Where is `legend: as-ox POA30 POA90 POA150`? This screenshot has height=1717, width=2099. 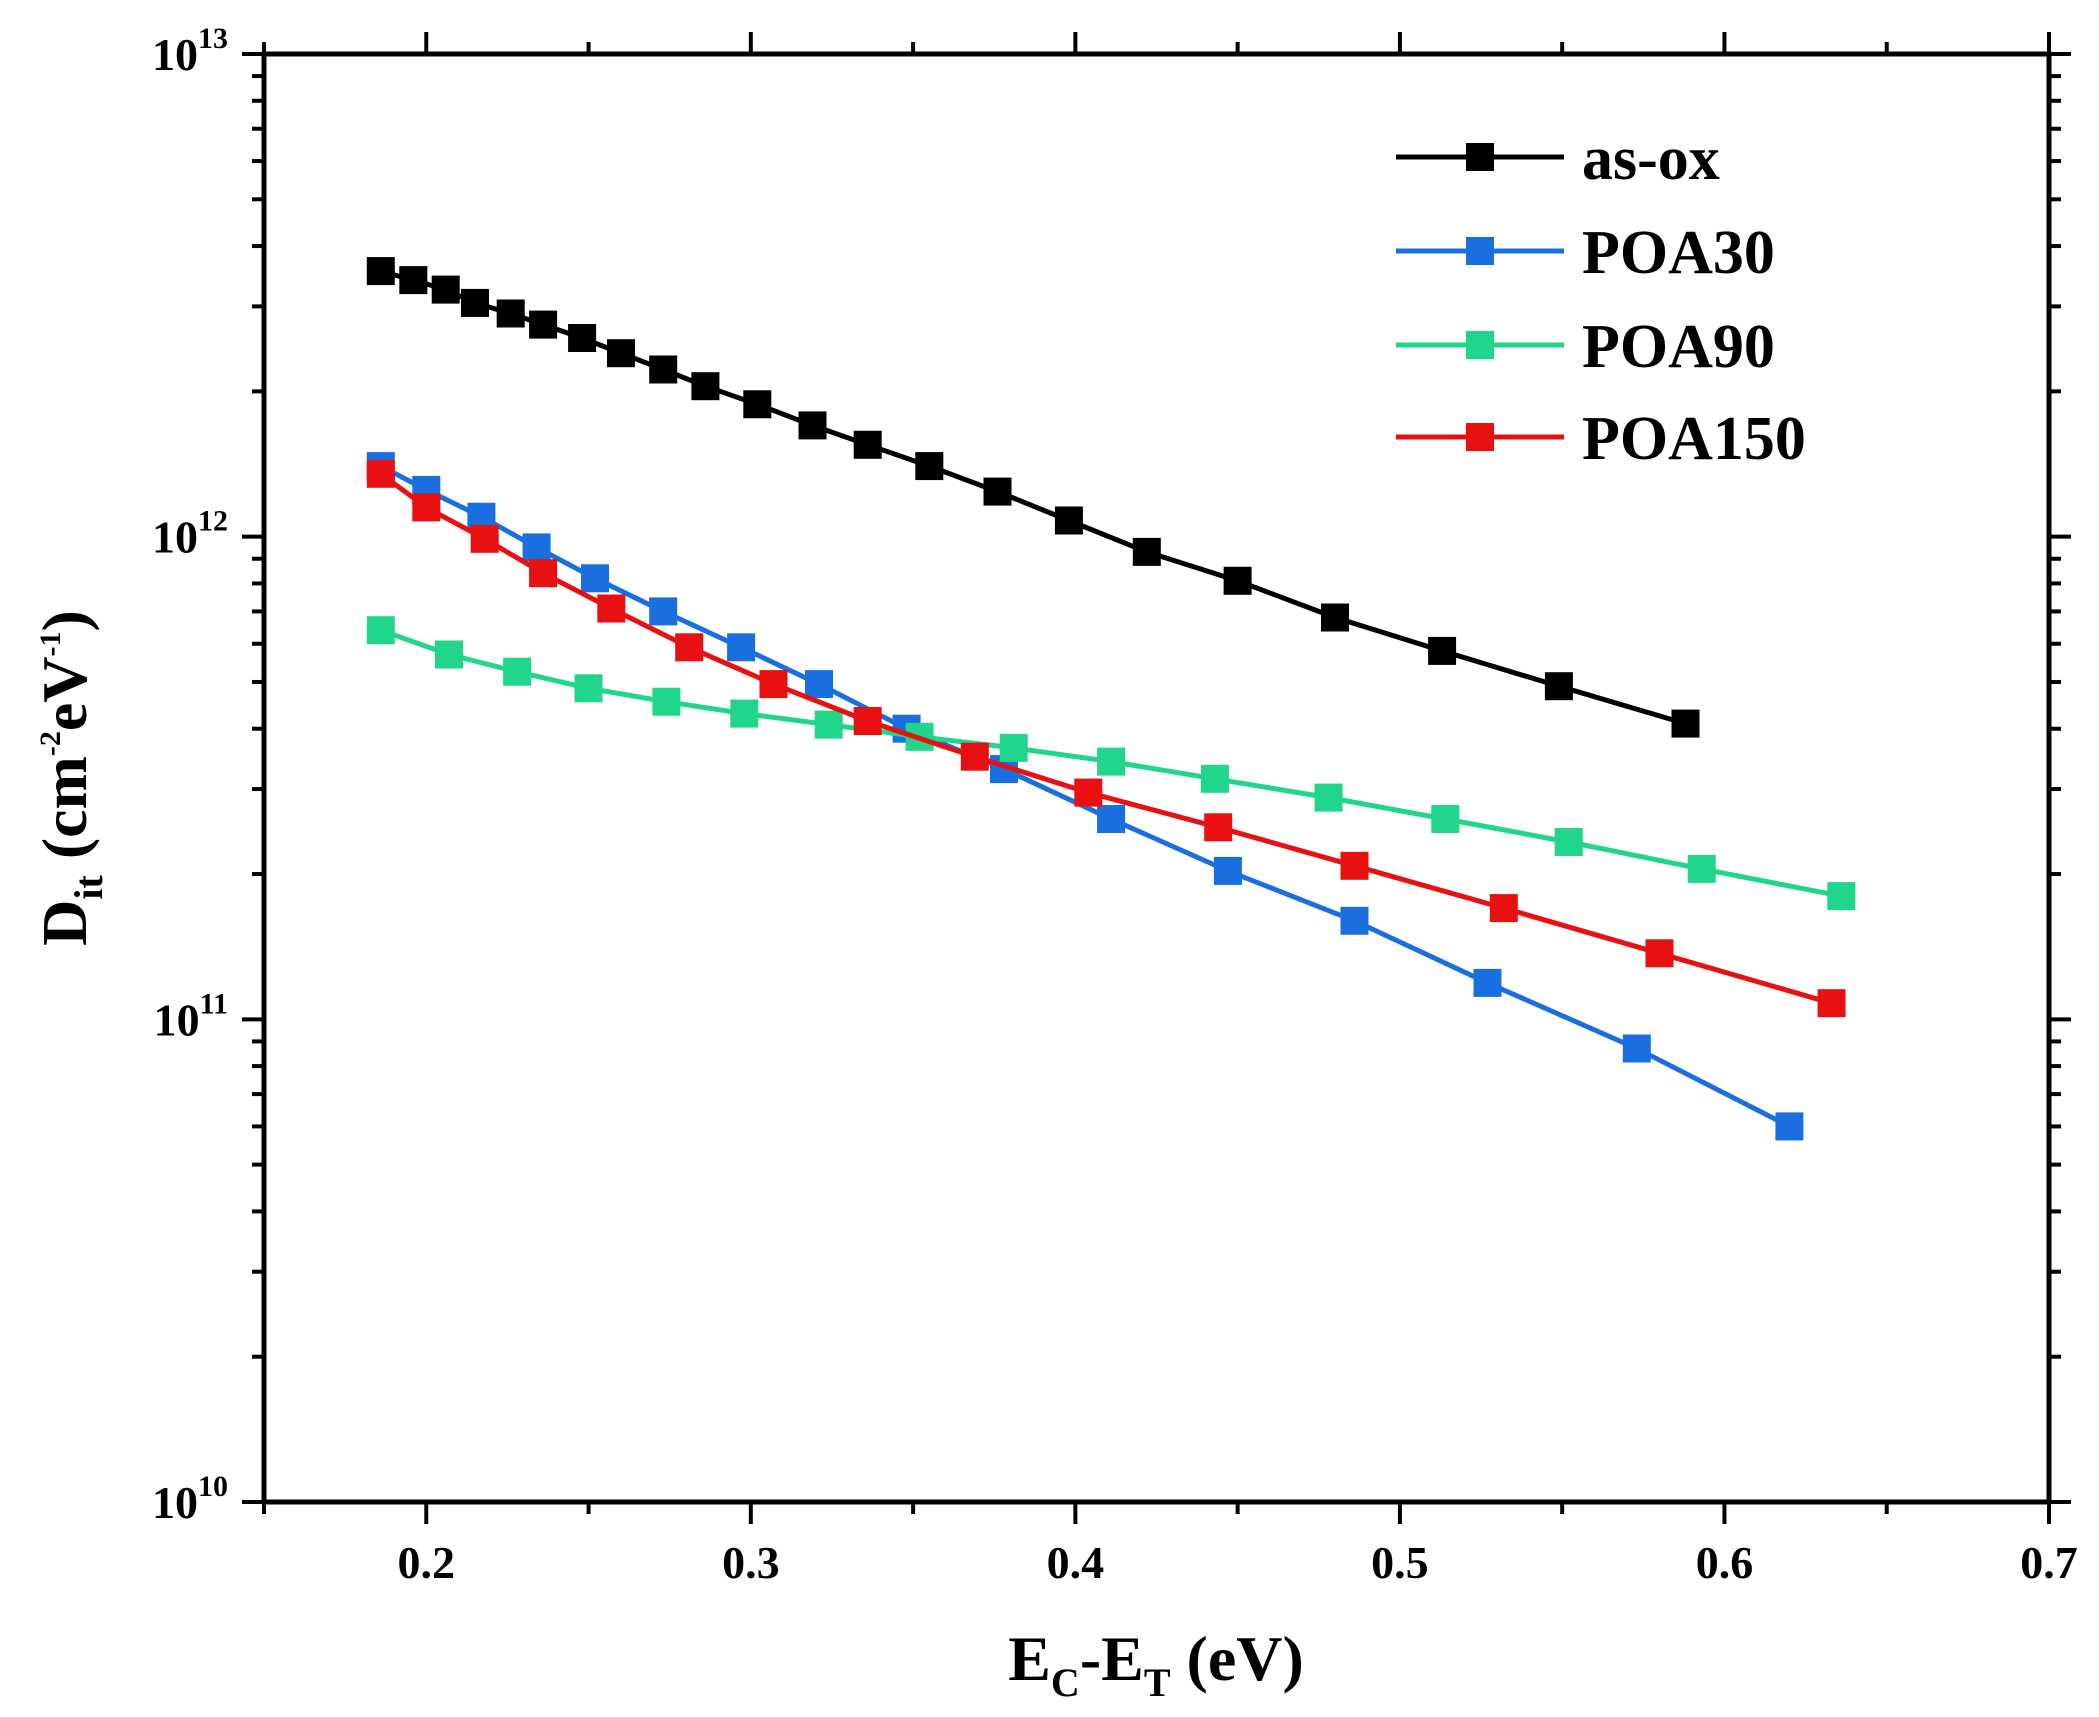 legend: as-ox POA30 POA90 POA150 is located at coordinates (1601, 299).